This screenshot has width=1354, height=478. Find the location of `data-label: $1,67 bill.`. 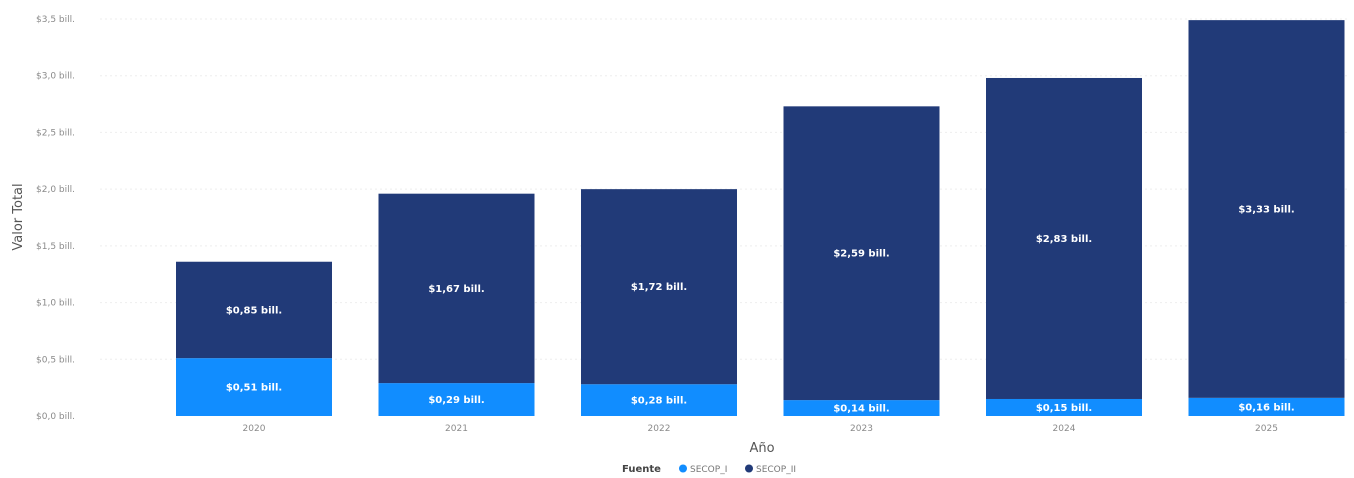

data-label: $1,67 bill. is located at coordinates (456, 289).